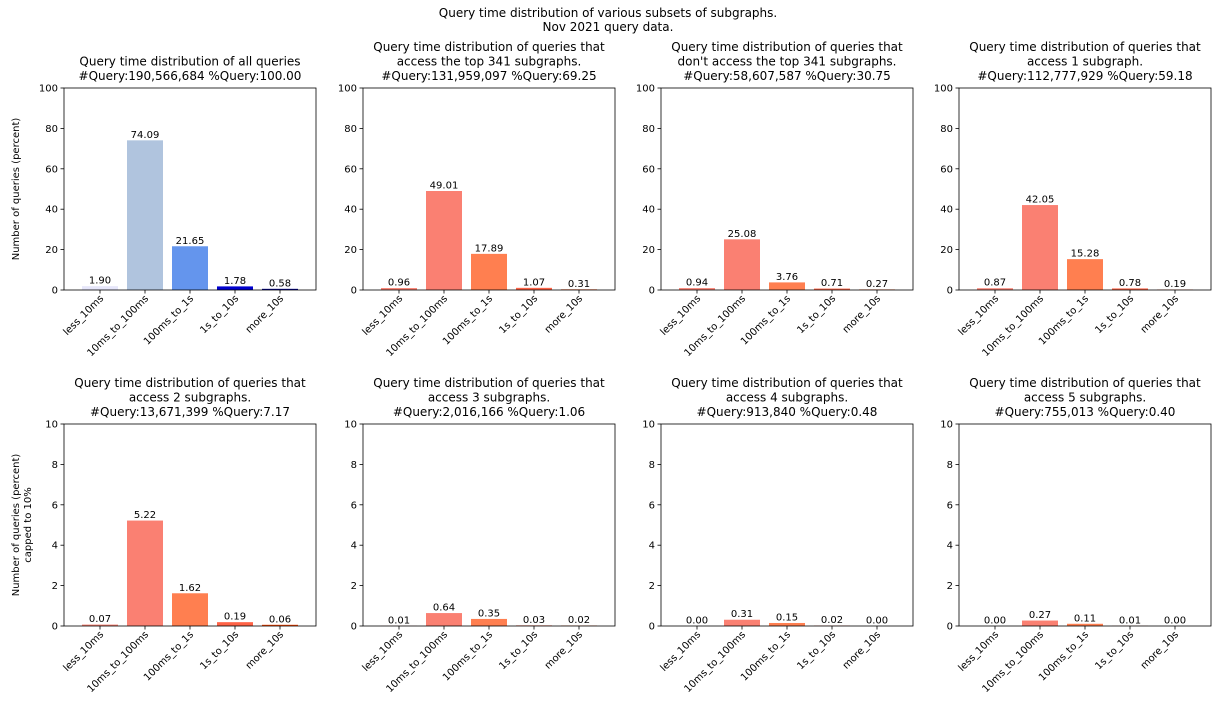  Describe the element at coordinates (787, 277) in the screenshot. I see `bar-value-label: 3.76` at that location.